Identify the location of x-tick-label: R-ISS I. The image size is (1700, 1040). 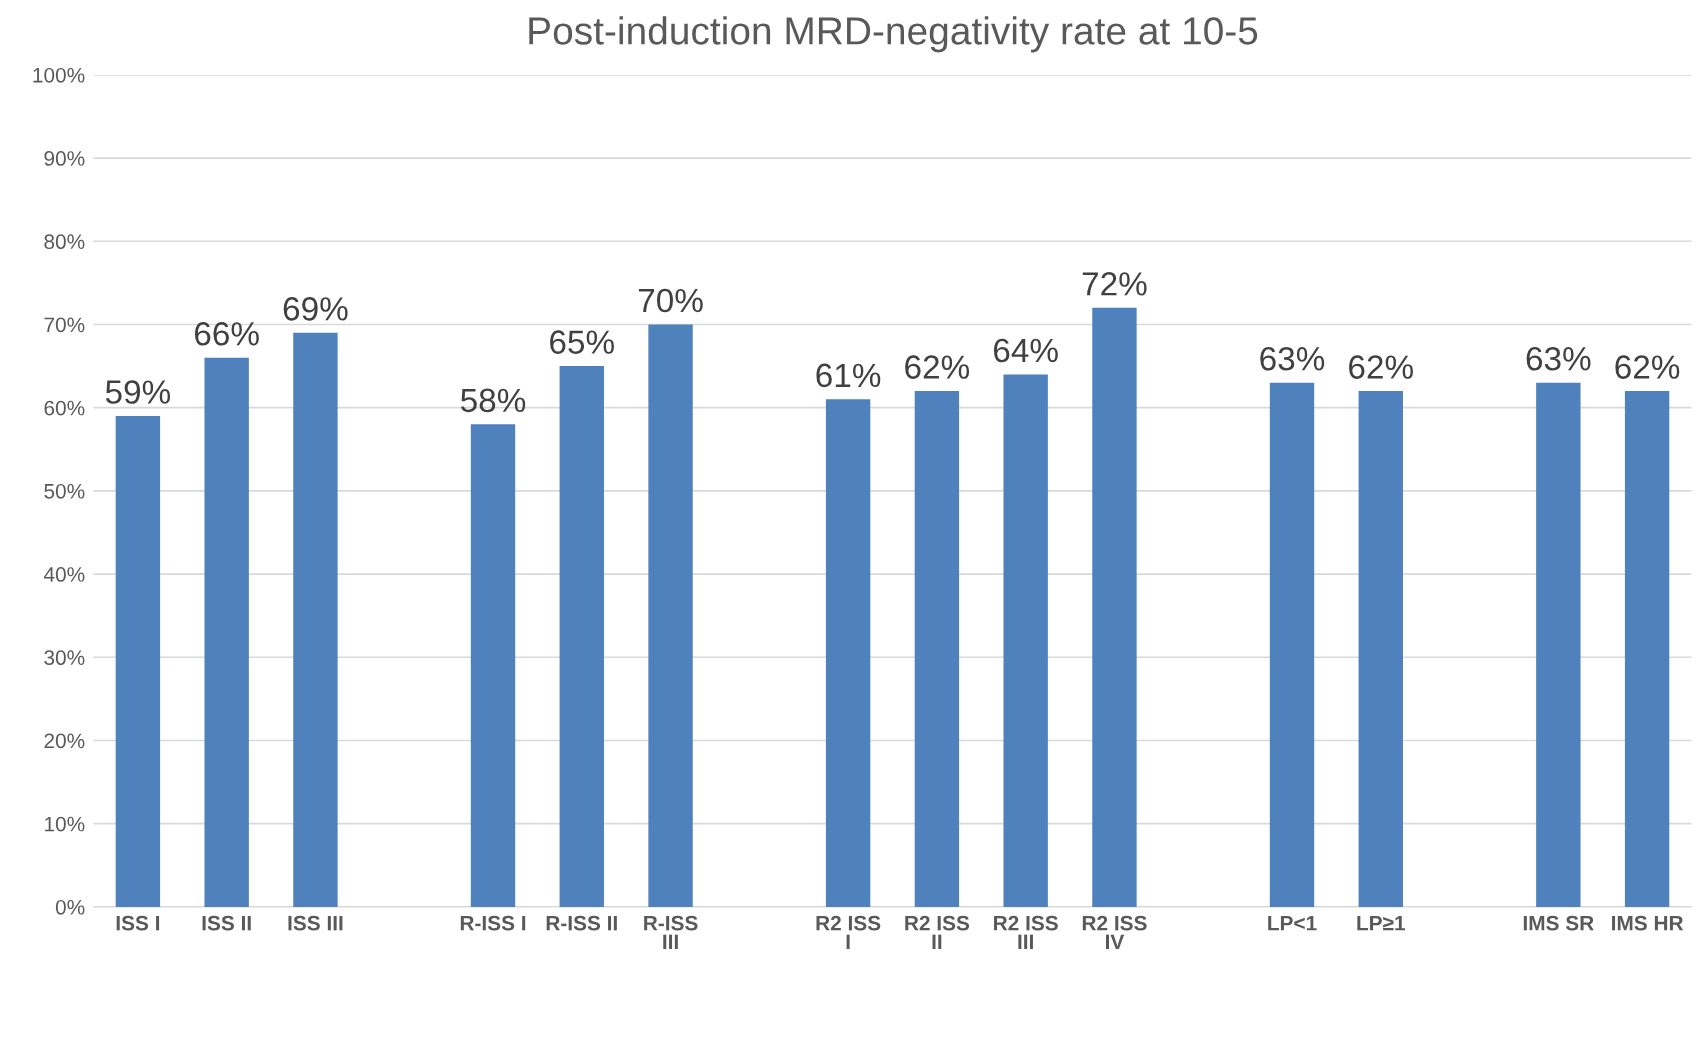
(493, 923).